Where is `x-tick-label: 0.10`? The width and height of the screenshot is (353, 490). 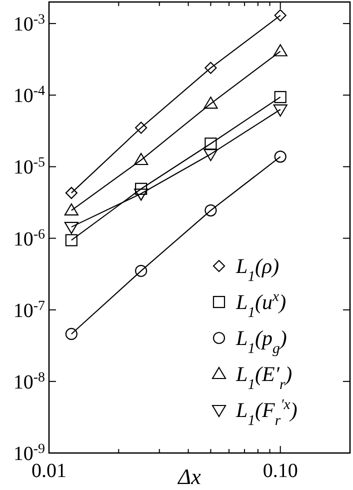 x-tick-label: 0.10 is located at coordinates (280, 471).